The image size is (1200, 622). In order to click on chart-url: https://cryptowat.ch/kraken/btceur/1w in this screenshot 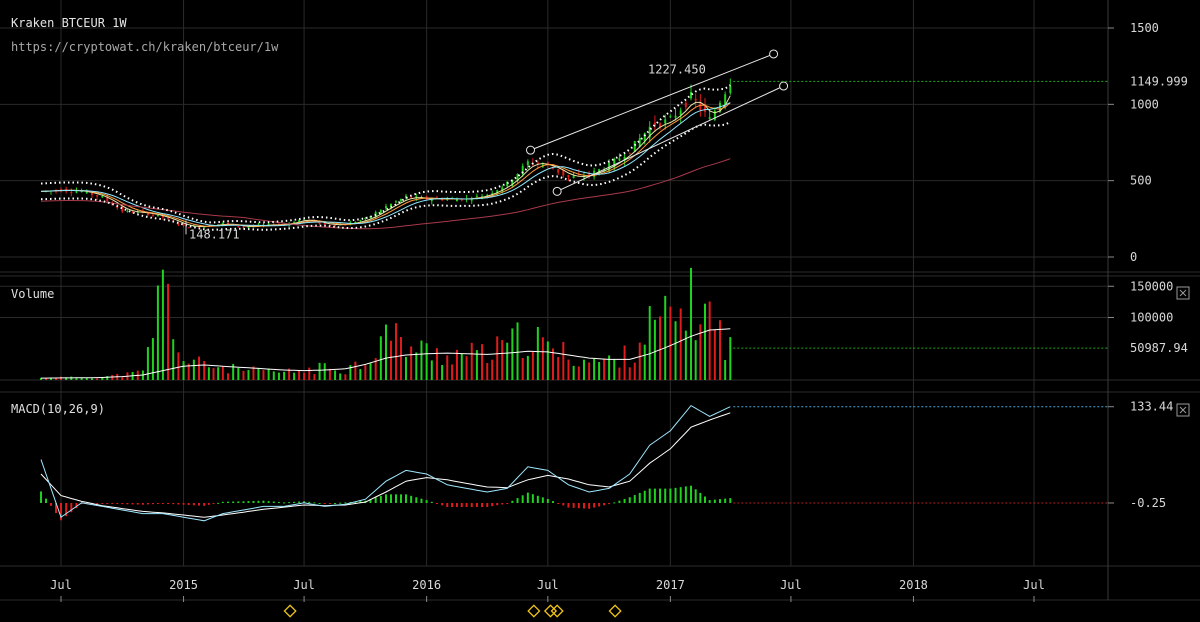, I will do `click(145, 47)`.